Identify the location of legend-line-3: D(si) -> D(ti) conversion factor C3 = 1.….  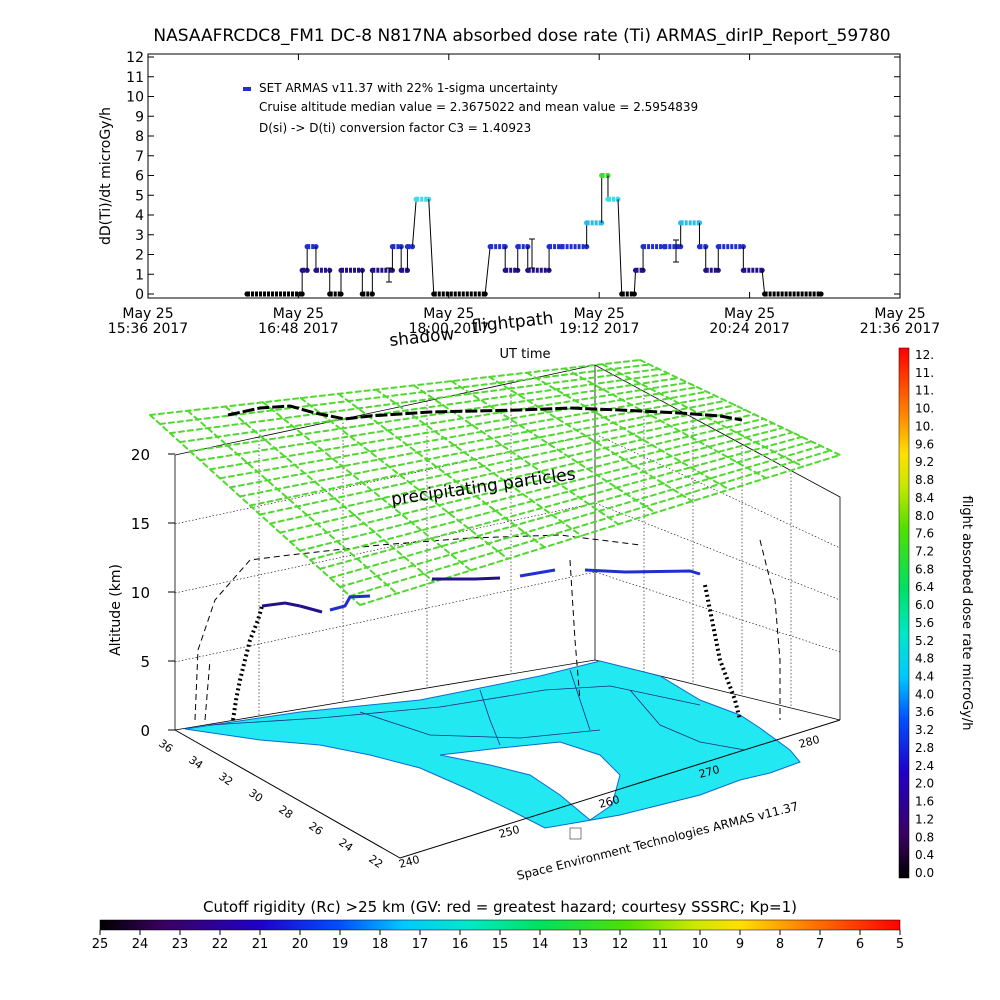
(395, 128).